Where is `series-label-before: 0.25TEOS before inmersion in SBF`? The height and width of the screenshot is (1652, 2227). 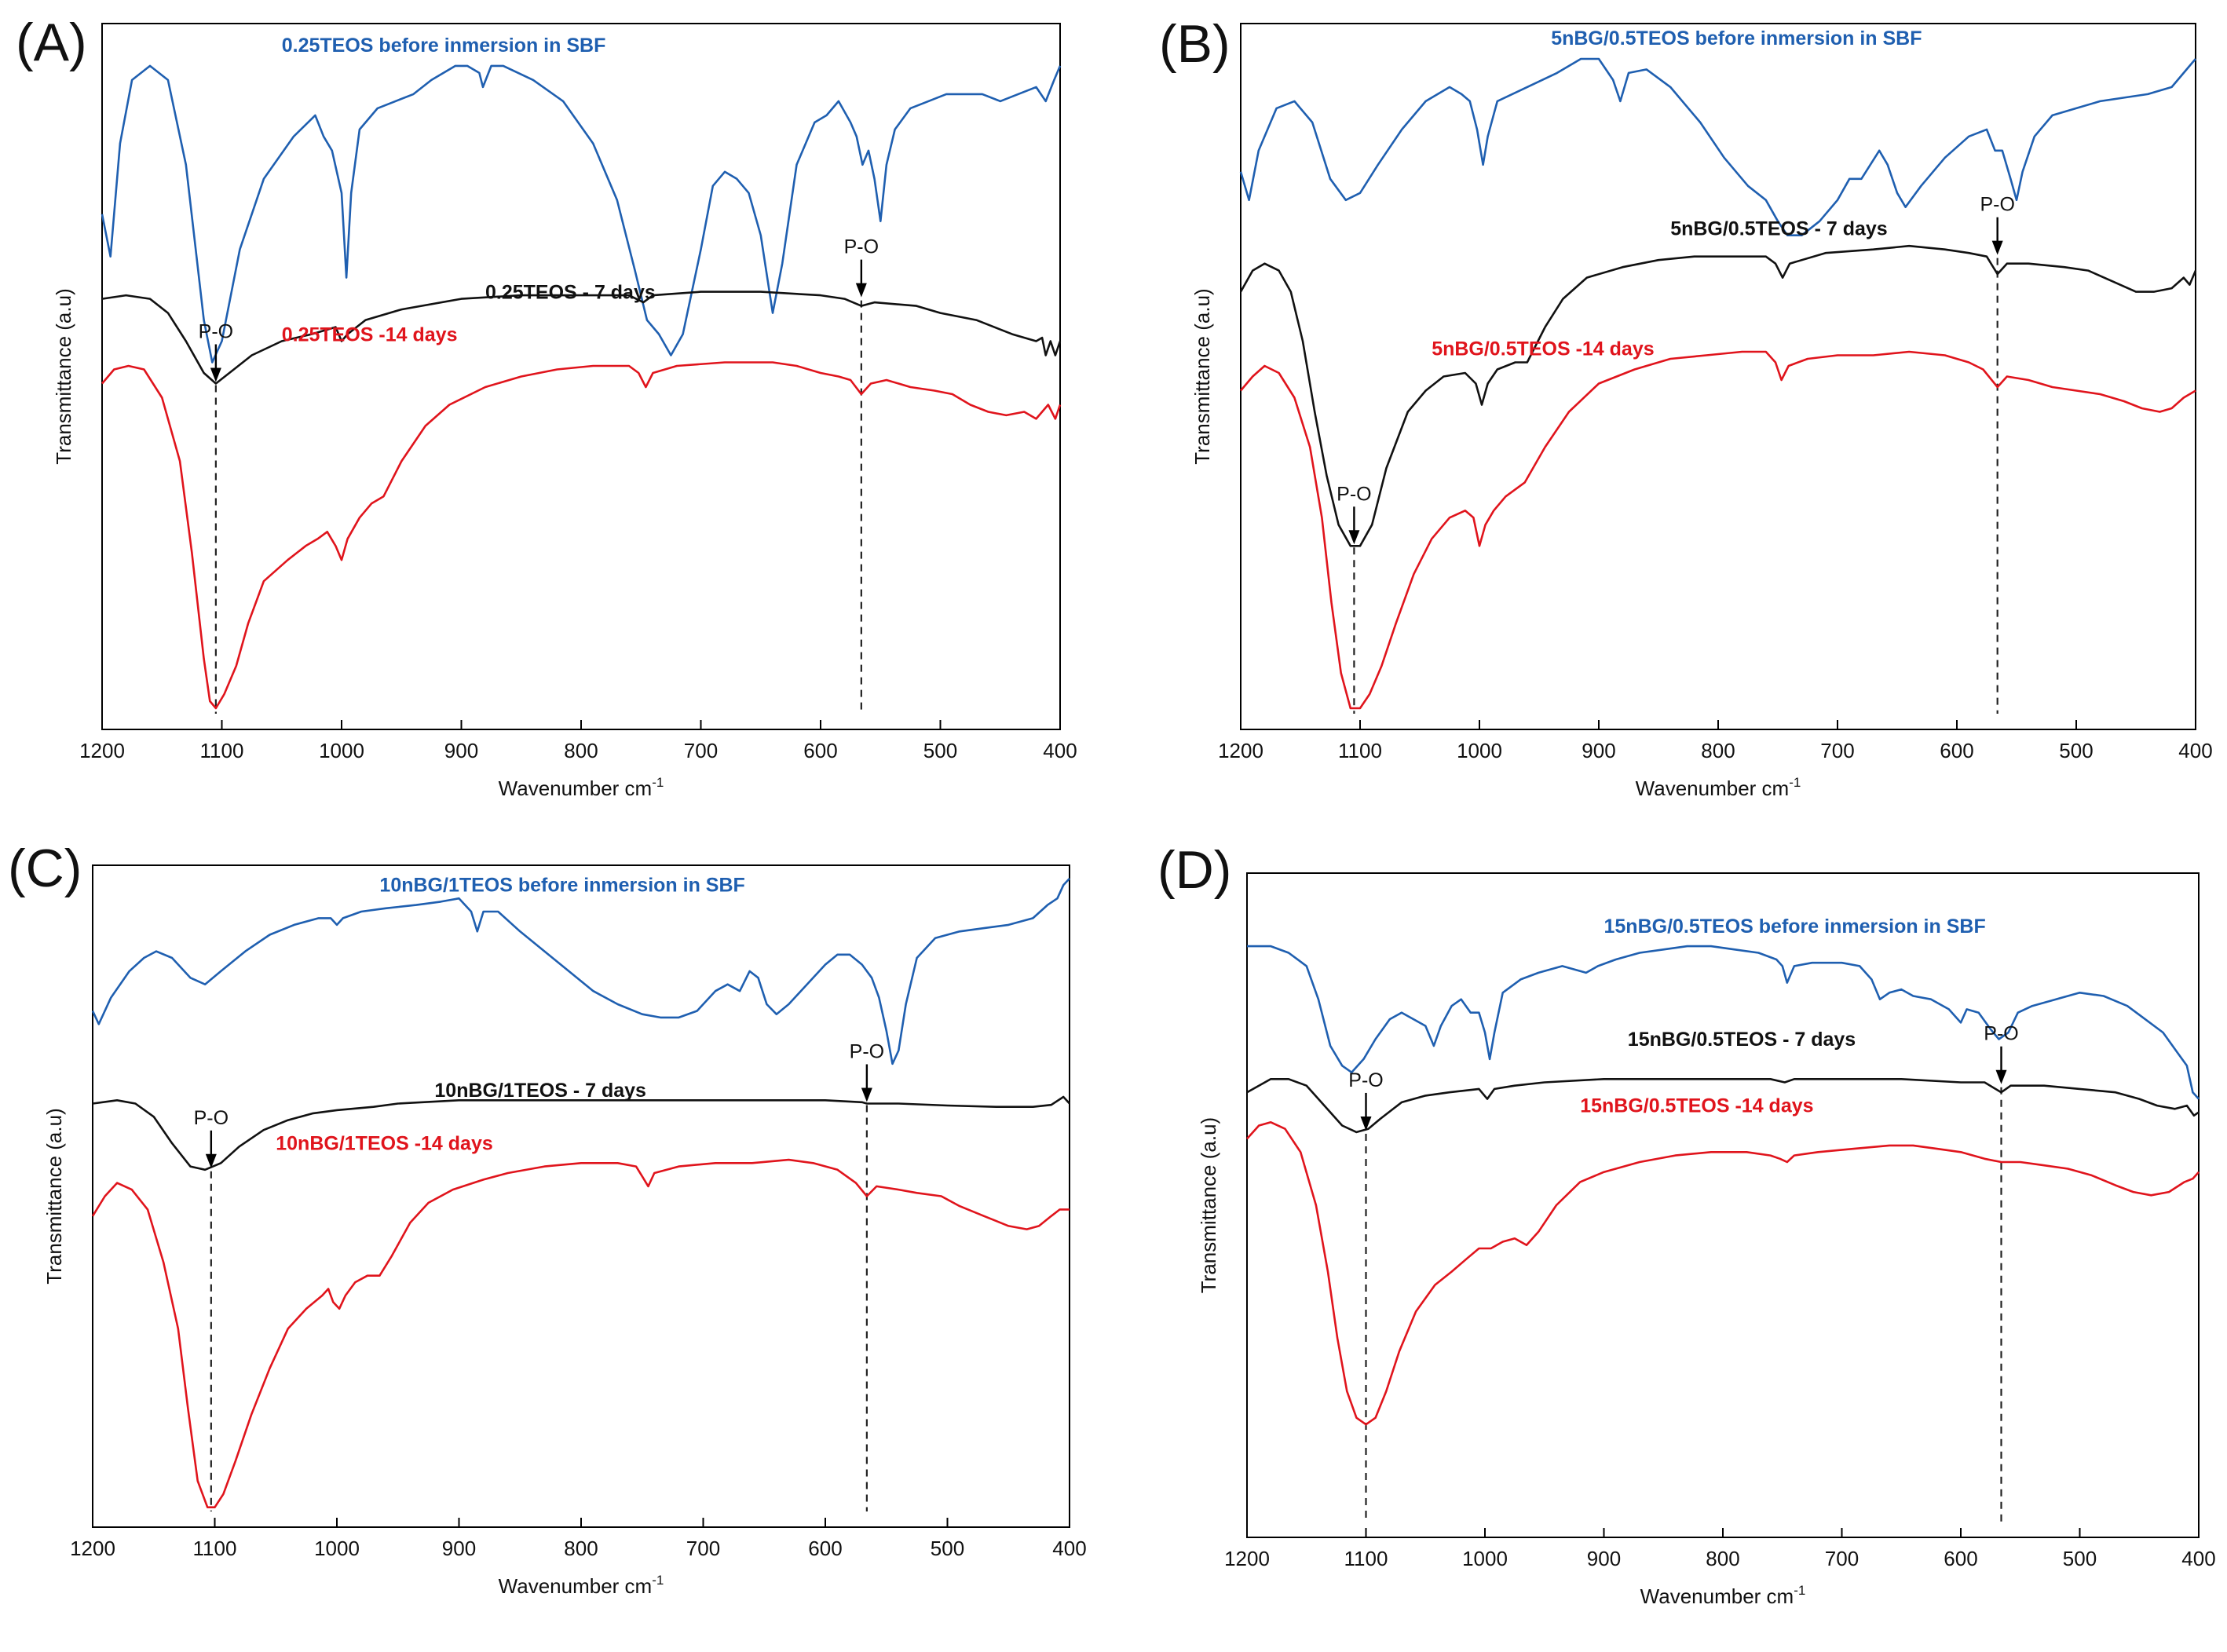
series-label-before: 0.25TEOS before inmersion in SBF is located at coordinates (444, 46).